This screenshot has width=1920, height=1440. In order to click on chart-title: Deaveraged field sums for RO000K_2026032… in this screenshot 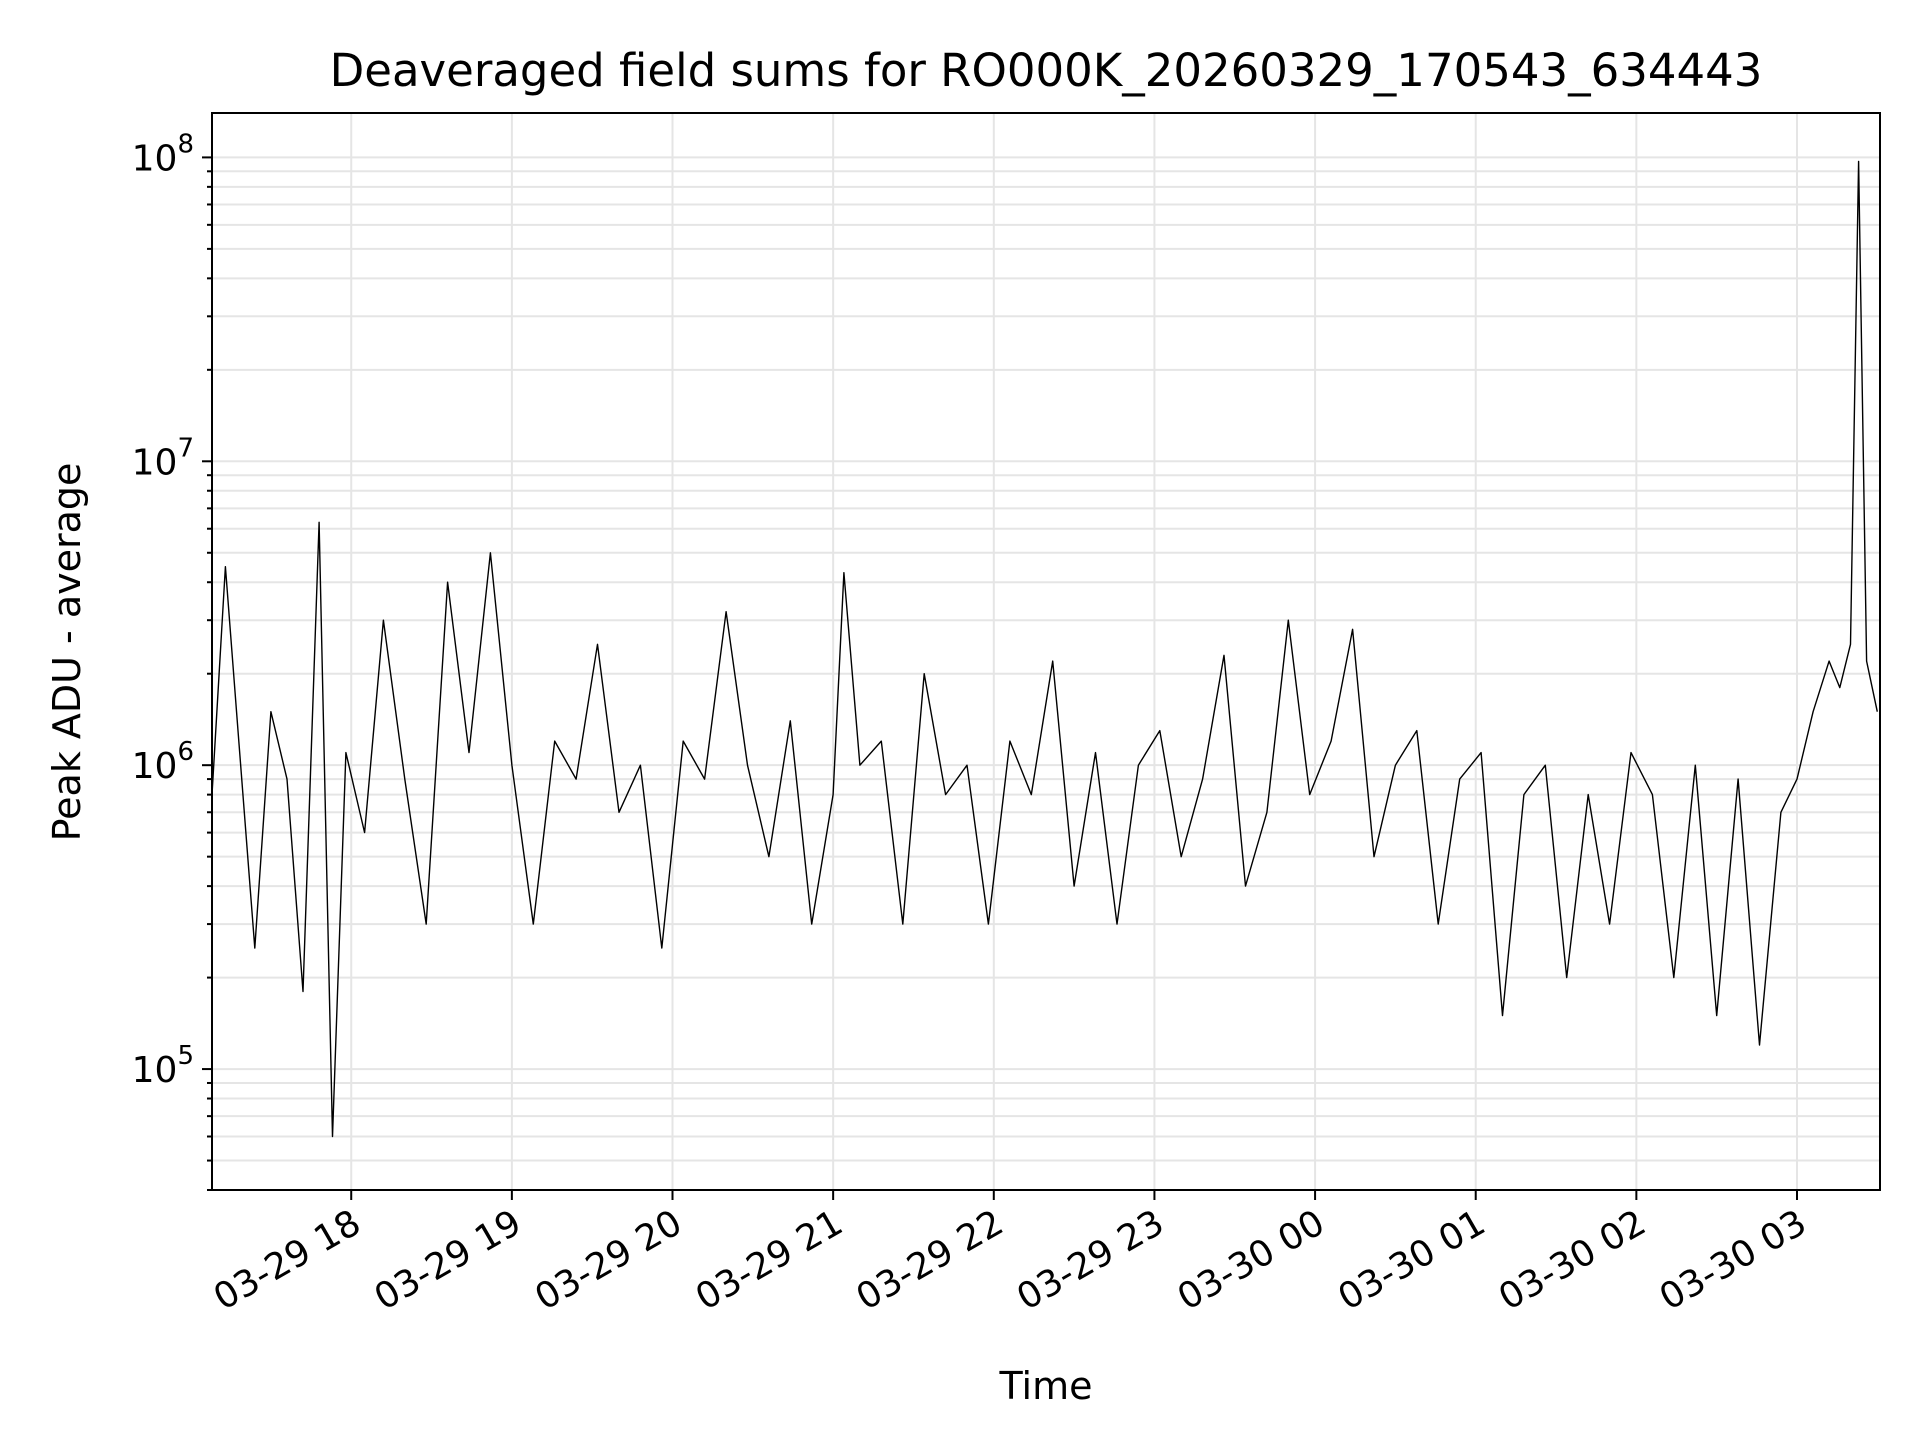, I will do `click(1046, 70)`.